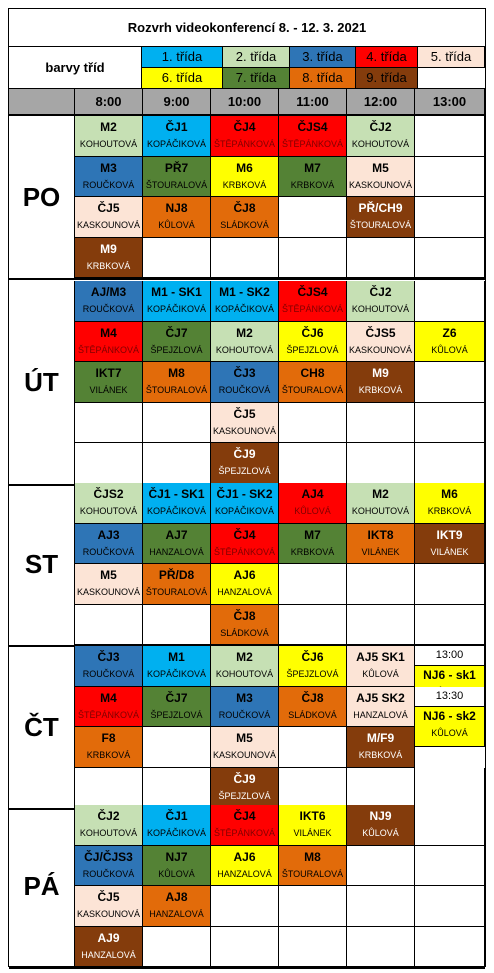 The image size is (494, 973). Describe the element at coordinates (244, 697) in the screenshot. I see `lesson-subject: M3` at that location.